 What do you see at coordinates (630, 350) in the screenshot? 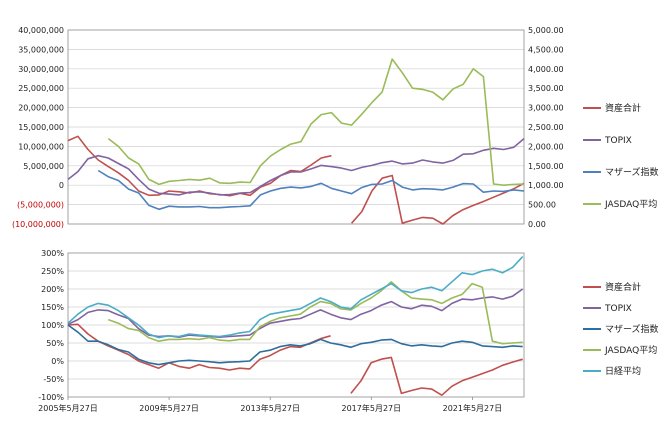
I see `chart-2-legend-label-4: JASDAQ平均` at bounding box center [630, 350].